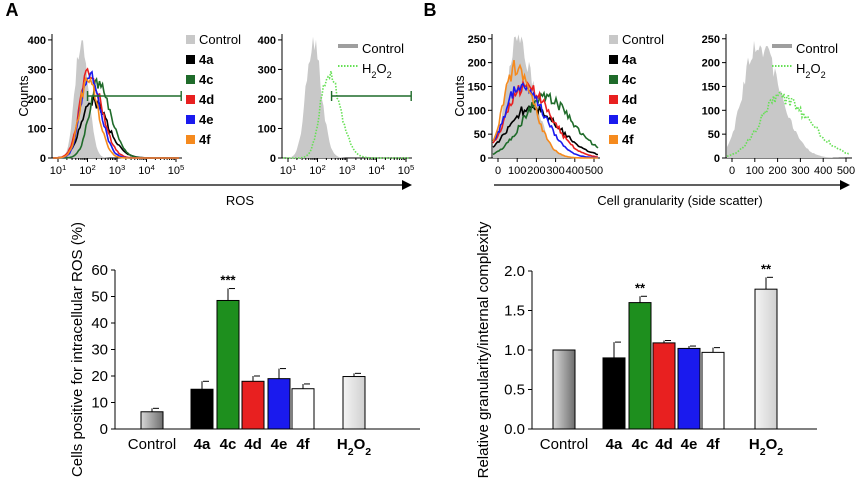 This screenshot has height=492, width=858. Describe the element at coordinates (766, 447) in the screenshot. I see `category-label: H2O2` at that location.